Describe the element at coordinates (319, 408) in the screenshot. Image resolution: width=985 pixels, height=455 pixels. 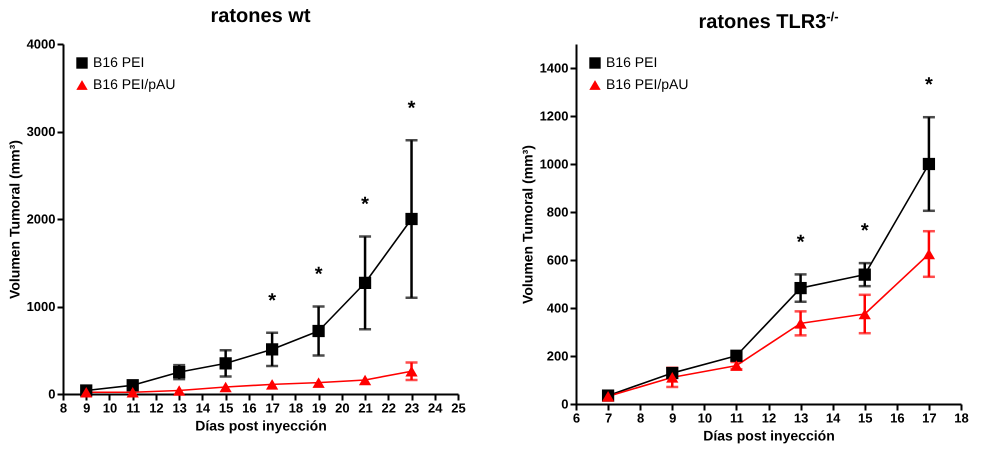
I see `x-tick-label: 19` at that location.